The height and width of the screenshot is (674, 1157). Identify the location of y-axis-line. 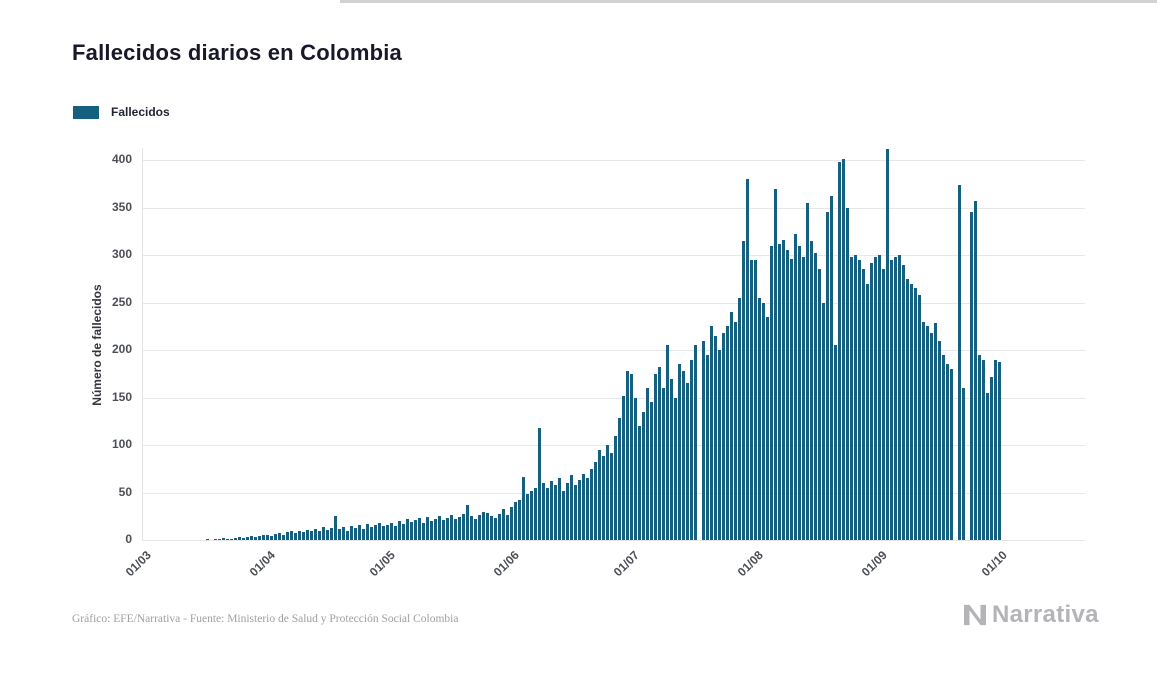
(142, 344).